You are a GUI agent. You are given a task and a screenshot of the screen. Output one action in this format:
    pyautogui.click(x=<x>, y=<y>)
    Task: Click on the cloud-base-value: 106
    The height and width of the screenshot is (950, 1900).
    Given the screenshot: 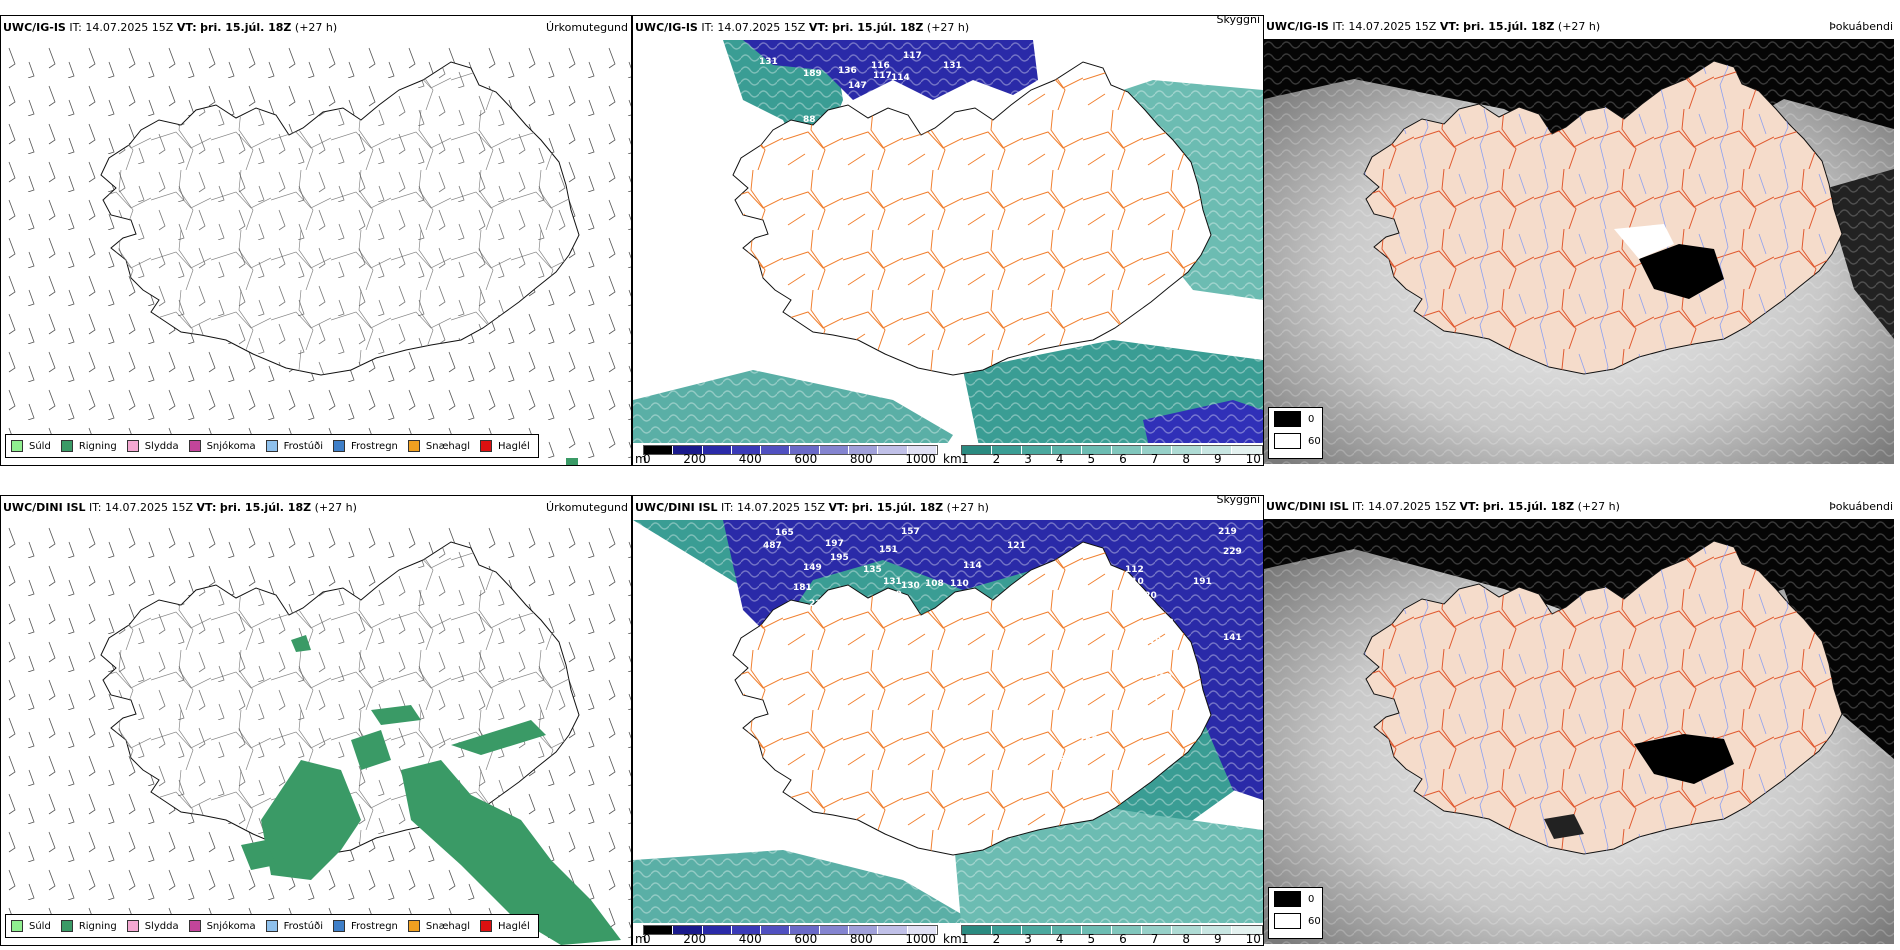 What is the action you would take?
    pyautogui.click(x=1162, y=656)
    